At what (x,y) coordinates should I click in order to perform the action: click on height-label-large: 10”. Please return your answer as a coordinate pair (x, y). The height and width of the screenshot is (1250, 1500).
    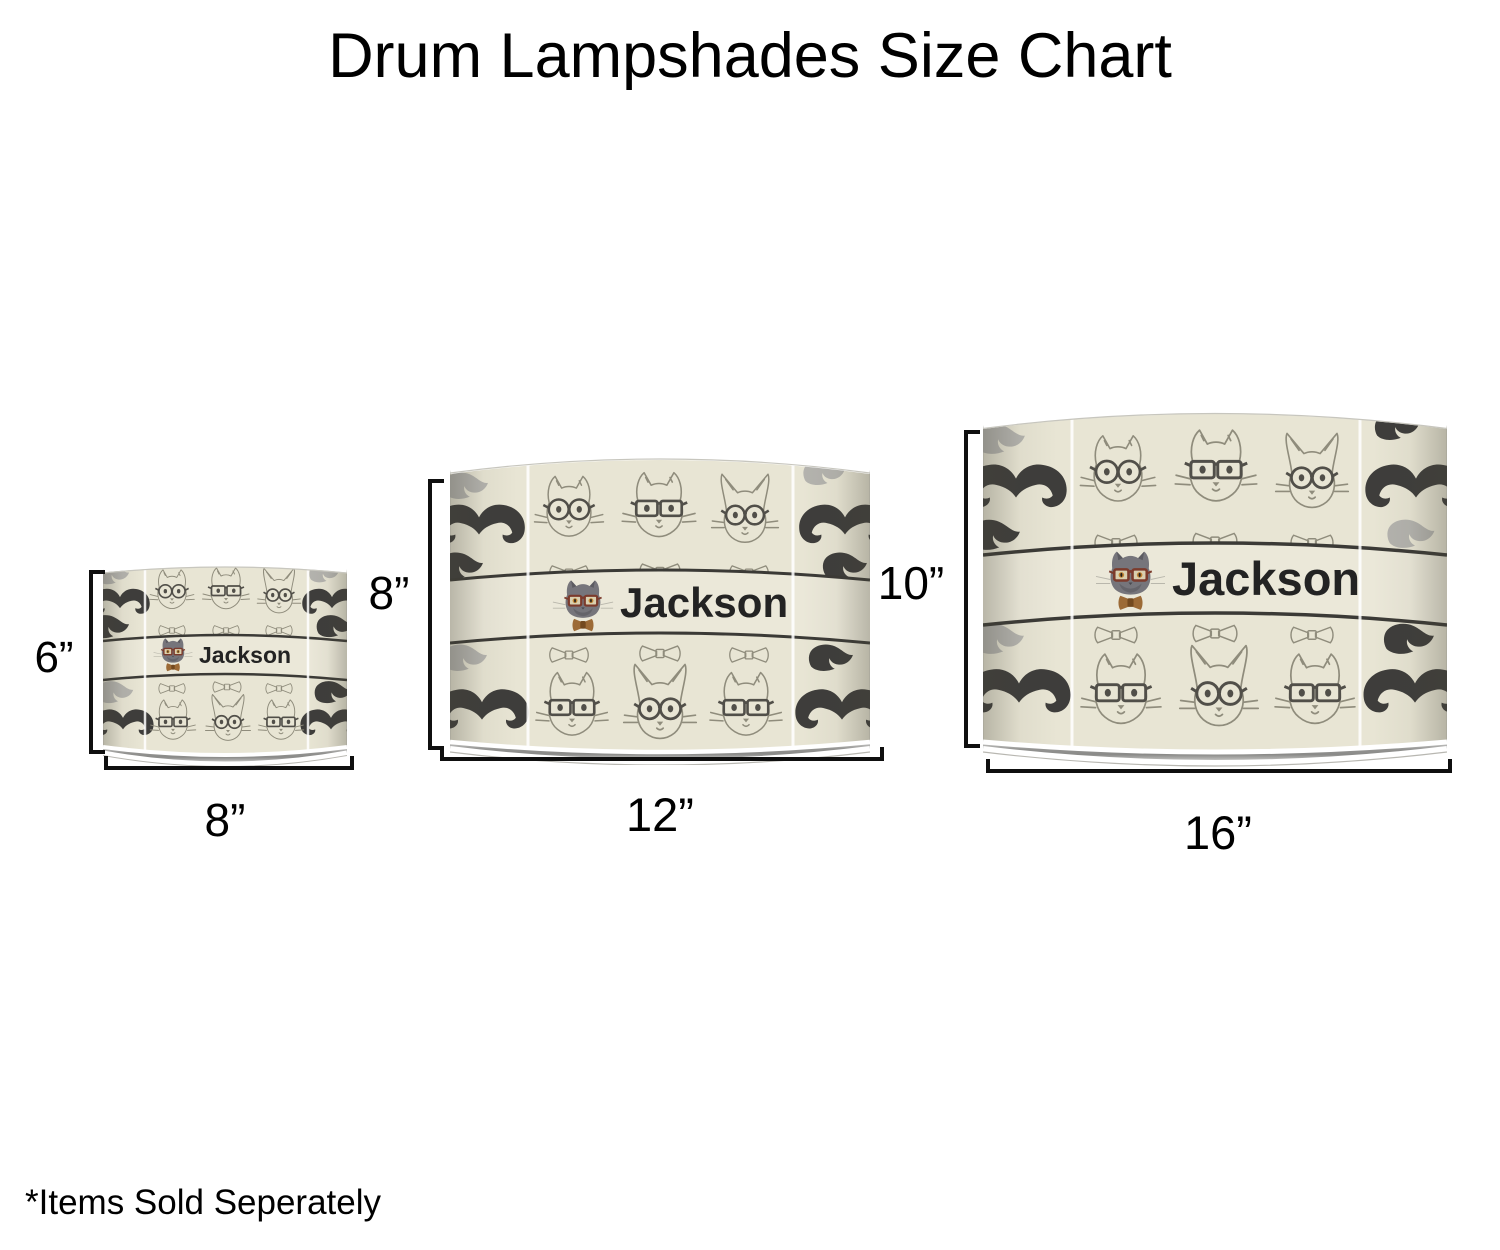
    Looking at the image, I should click on (911, 583).